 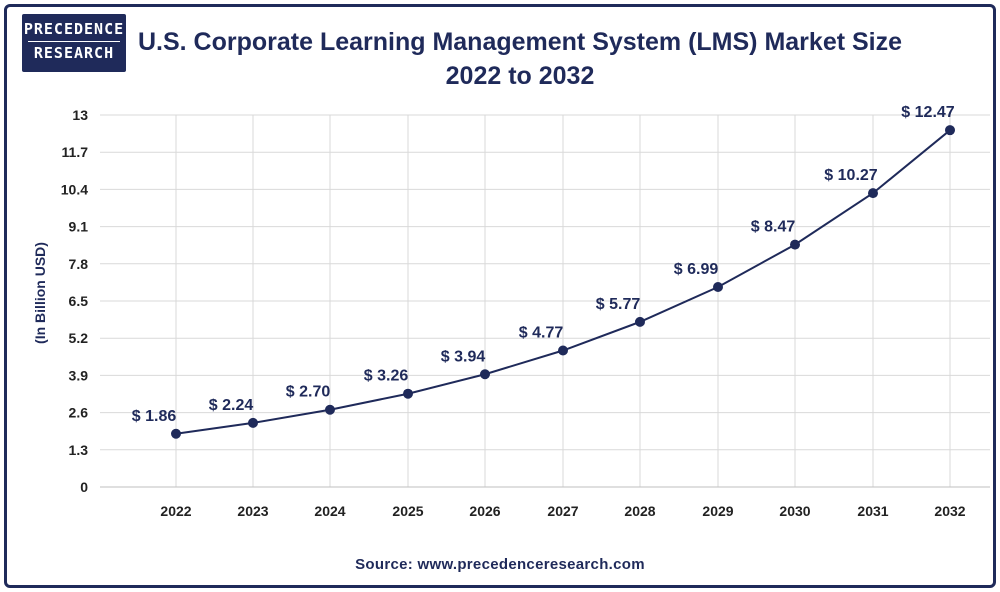 What do you see at coordinates (639, 511) in the screenshot?
I see `x-tick-label: 2028` at bounding box center [639, 511].